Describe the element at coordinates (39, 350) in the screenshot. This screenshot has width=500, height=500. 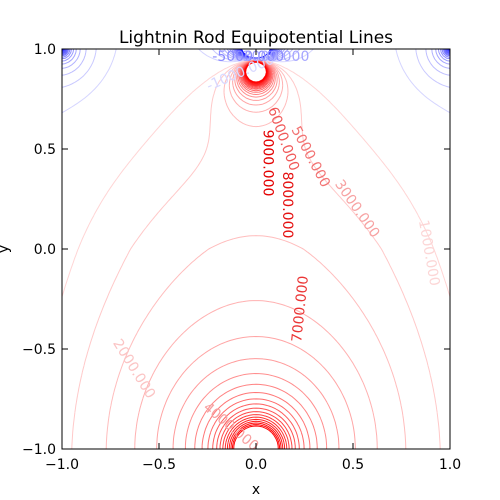
I see `y-tick-label: −0.5` at that location.